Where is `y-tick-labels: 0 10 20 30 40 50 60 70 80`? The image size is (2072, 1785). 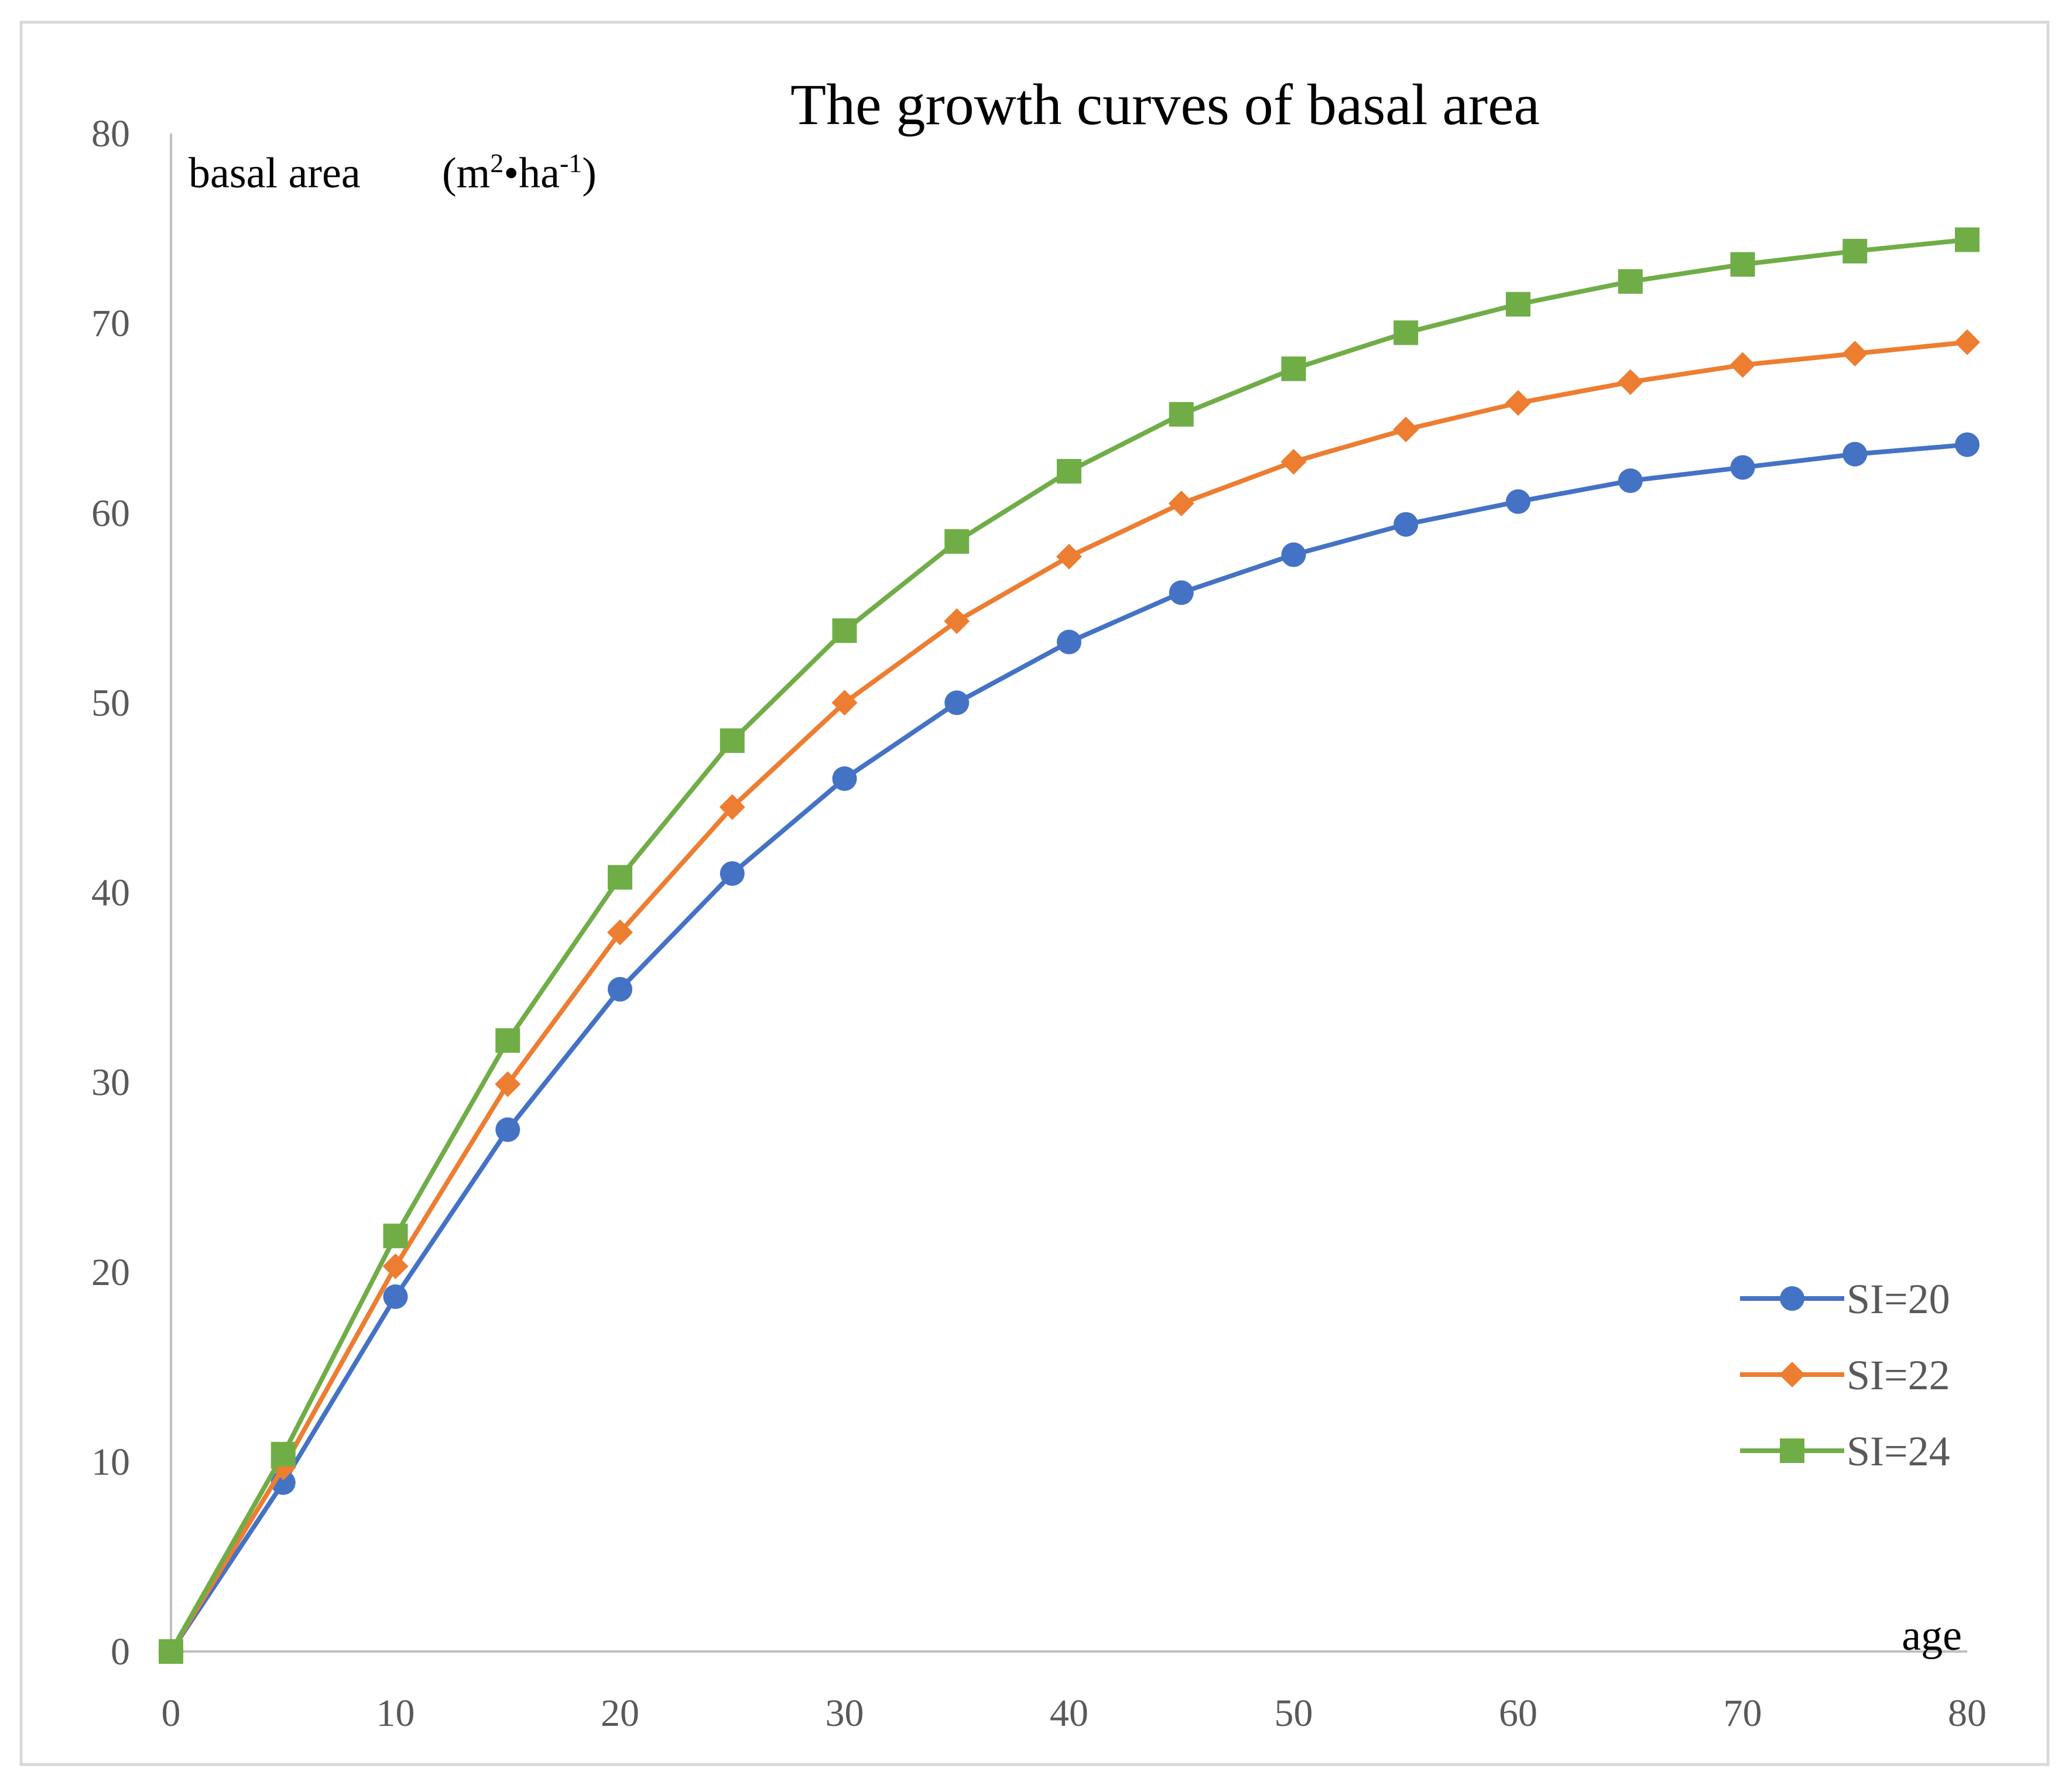 y-tick-labels: 0 10 20 30 40 50 60 70 80 is located at coordinates (110, 892).